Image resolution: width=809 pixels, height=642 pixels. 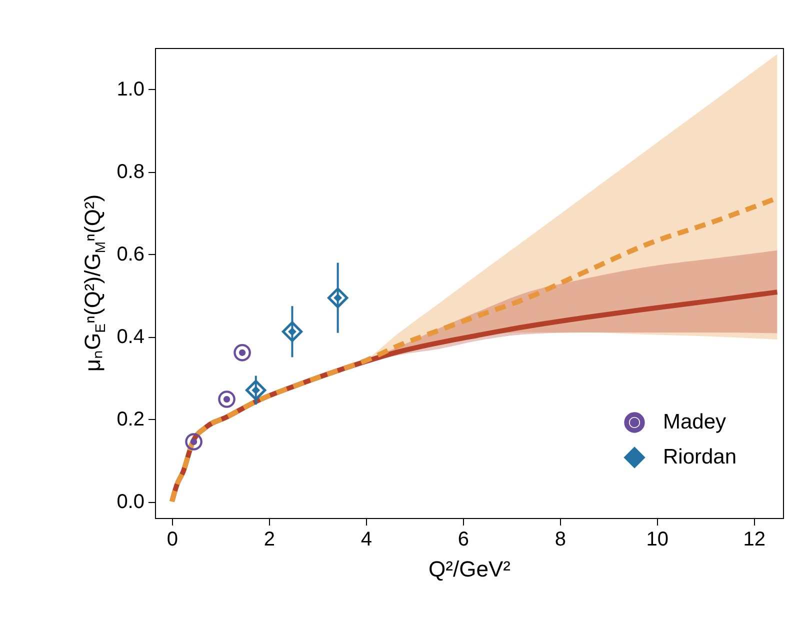 I want to click on y-tick-label: 1.0, so click(x=130, y=89).